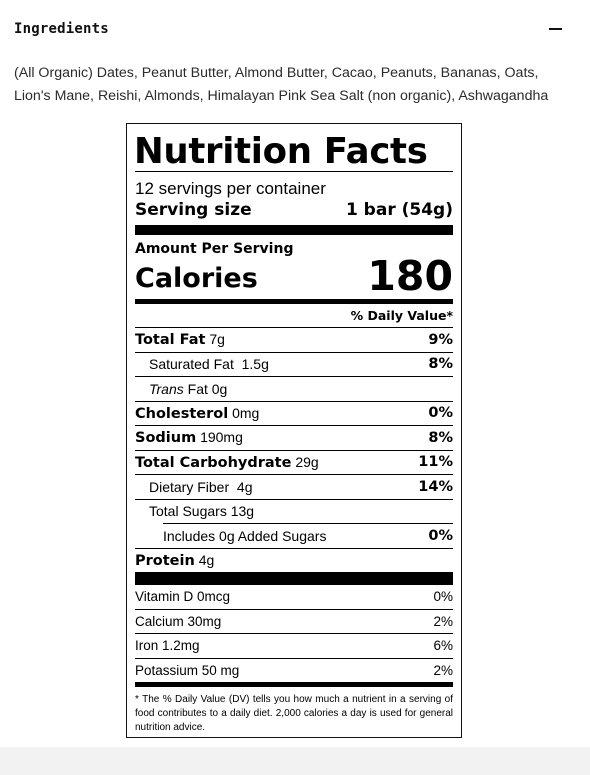 The image size is (590, 775). What do you see at coordinates (410, 276) in the screenshot?
I see `calories-value: 180` at bounding box center [410, 276].